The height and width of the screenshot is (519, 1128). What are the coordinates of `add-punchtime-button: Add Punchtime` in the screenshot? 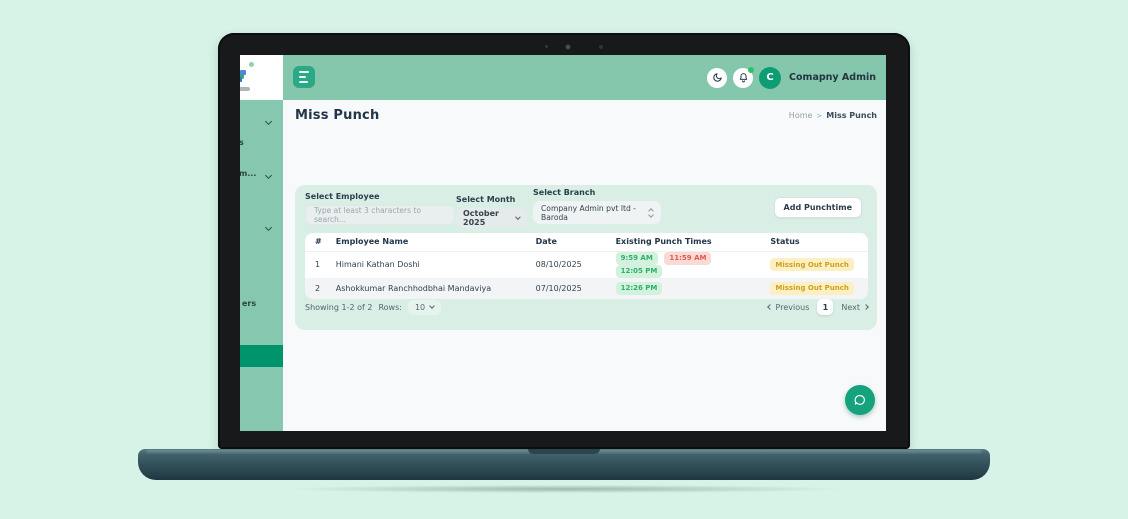 It's located at (817, 207).